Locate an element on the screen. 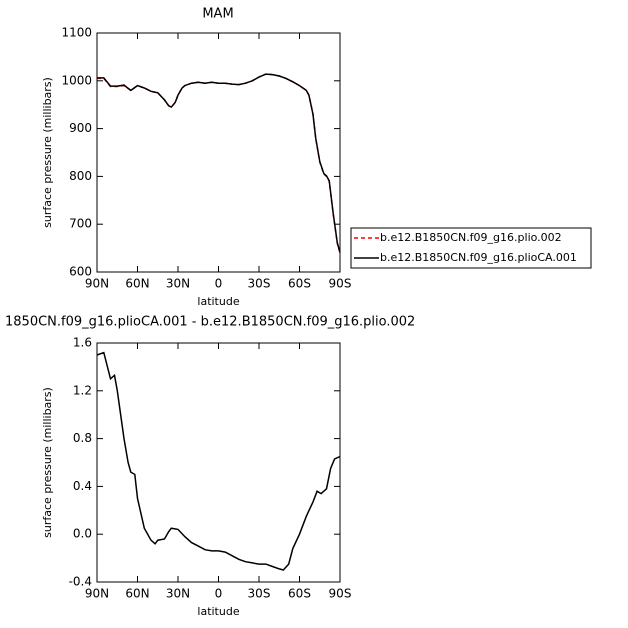 Image resolution: width=628 pixels, height=628 pixels. y-tick-label: 600 is located at coordinates (80, 272).